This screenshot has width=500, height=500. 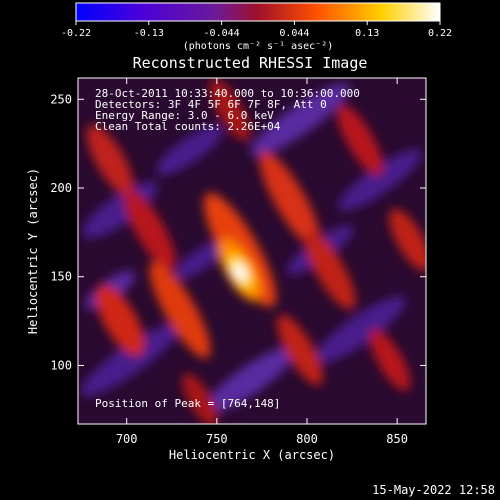 I want to click on x-axis-label: Heliocentric X (arcsec), so click(x=252, y=455).